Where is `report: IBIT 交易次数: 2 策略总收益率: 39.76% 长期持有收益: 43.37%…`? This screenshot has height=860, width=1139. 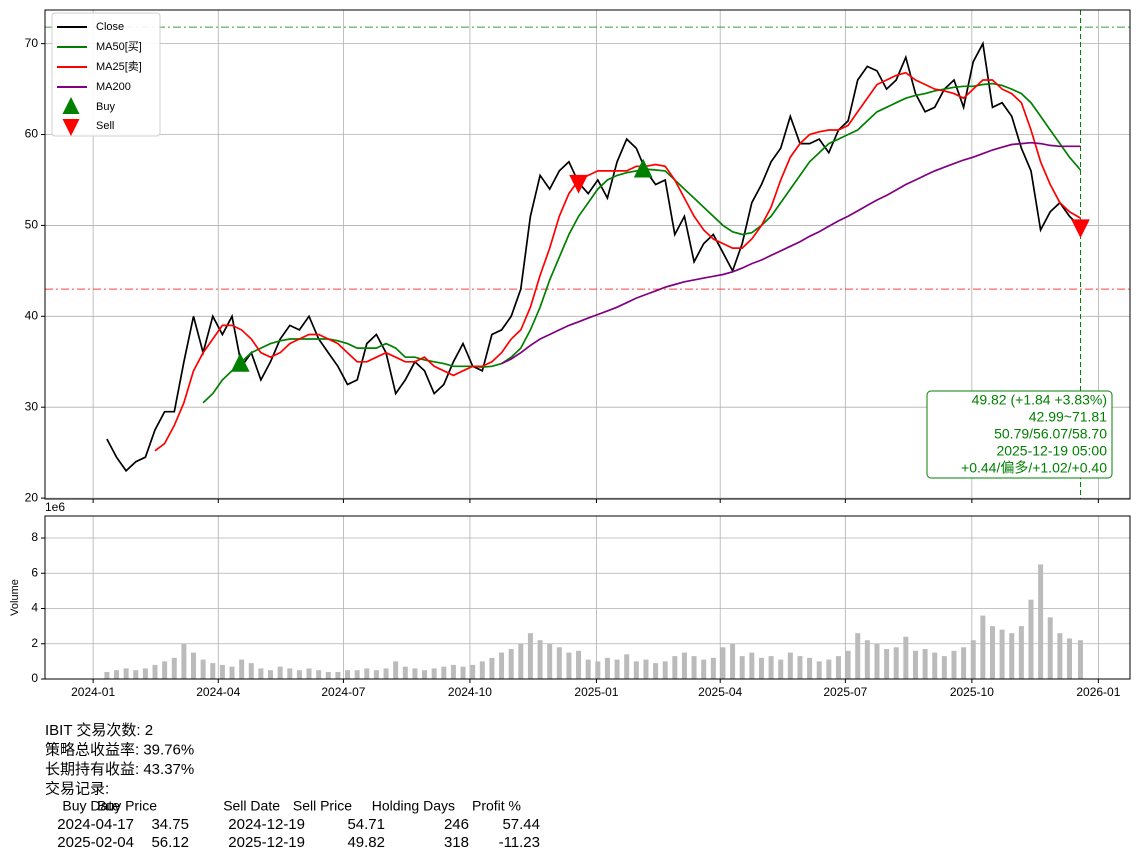 report: IBIT 交易次数: 2 策略总收益率: 39.76% 长期持有收益: 43.37%… is located at coordinates (292, 786).